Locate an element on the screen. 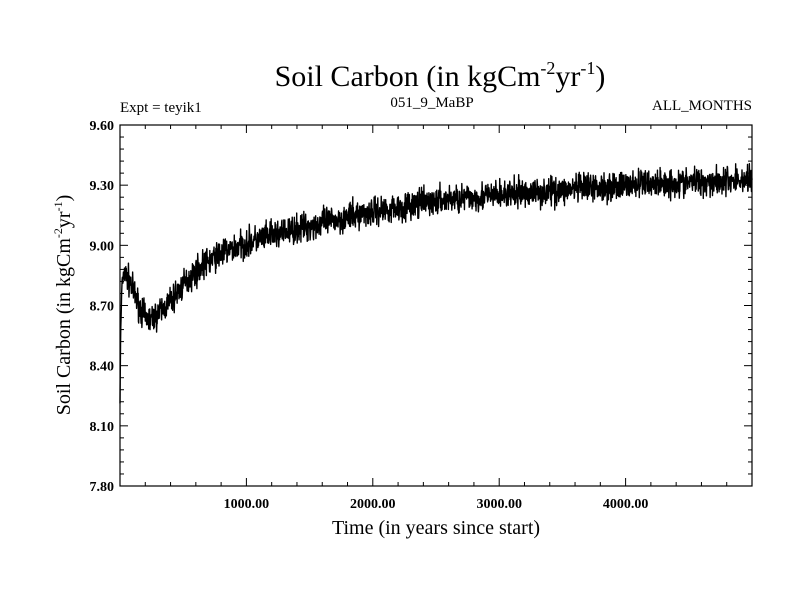  x-tick-label: 2000.00 is located at coordinates (373, 504).